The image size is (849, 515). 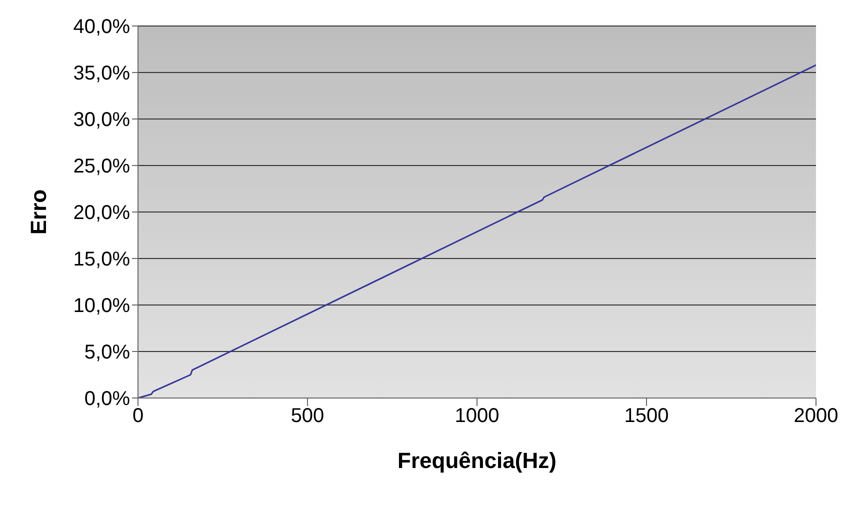 What do you see at coordinates (477, 460) in the screenshot?
I see `x-axis-title: Frequência(Hz)` at bounding box center [477, 460].